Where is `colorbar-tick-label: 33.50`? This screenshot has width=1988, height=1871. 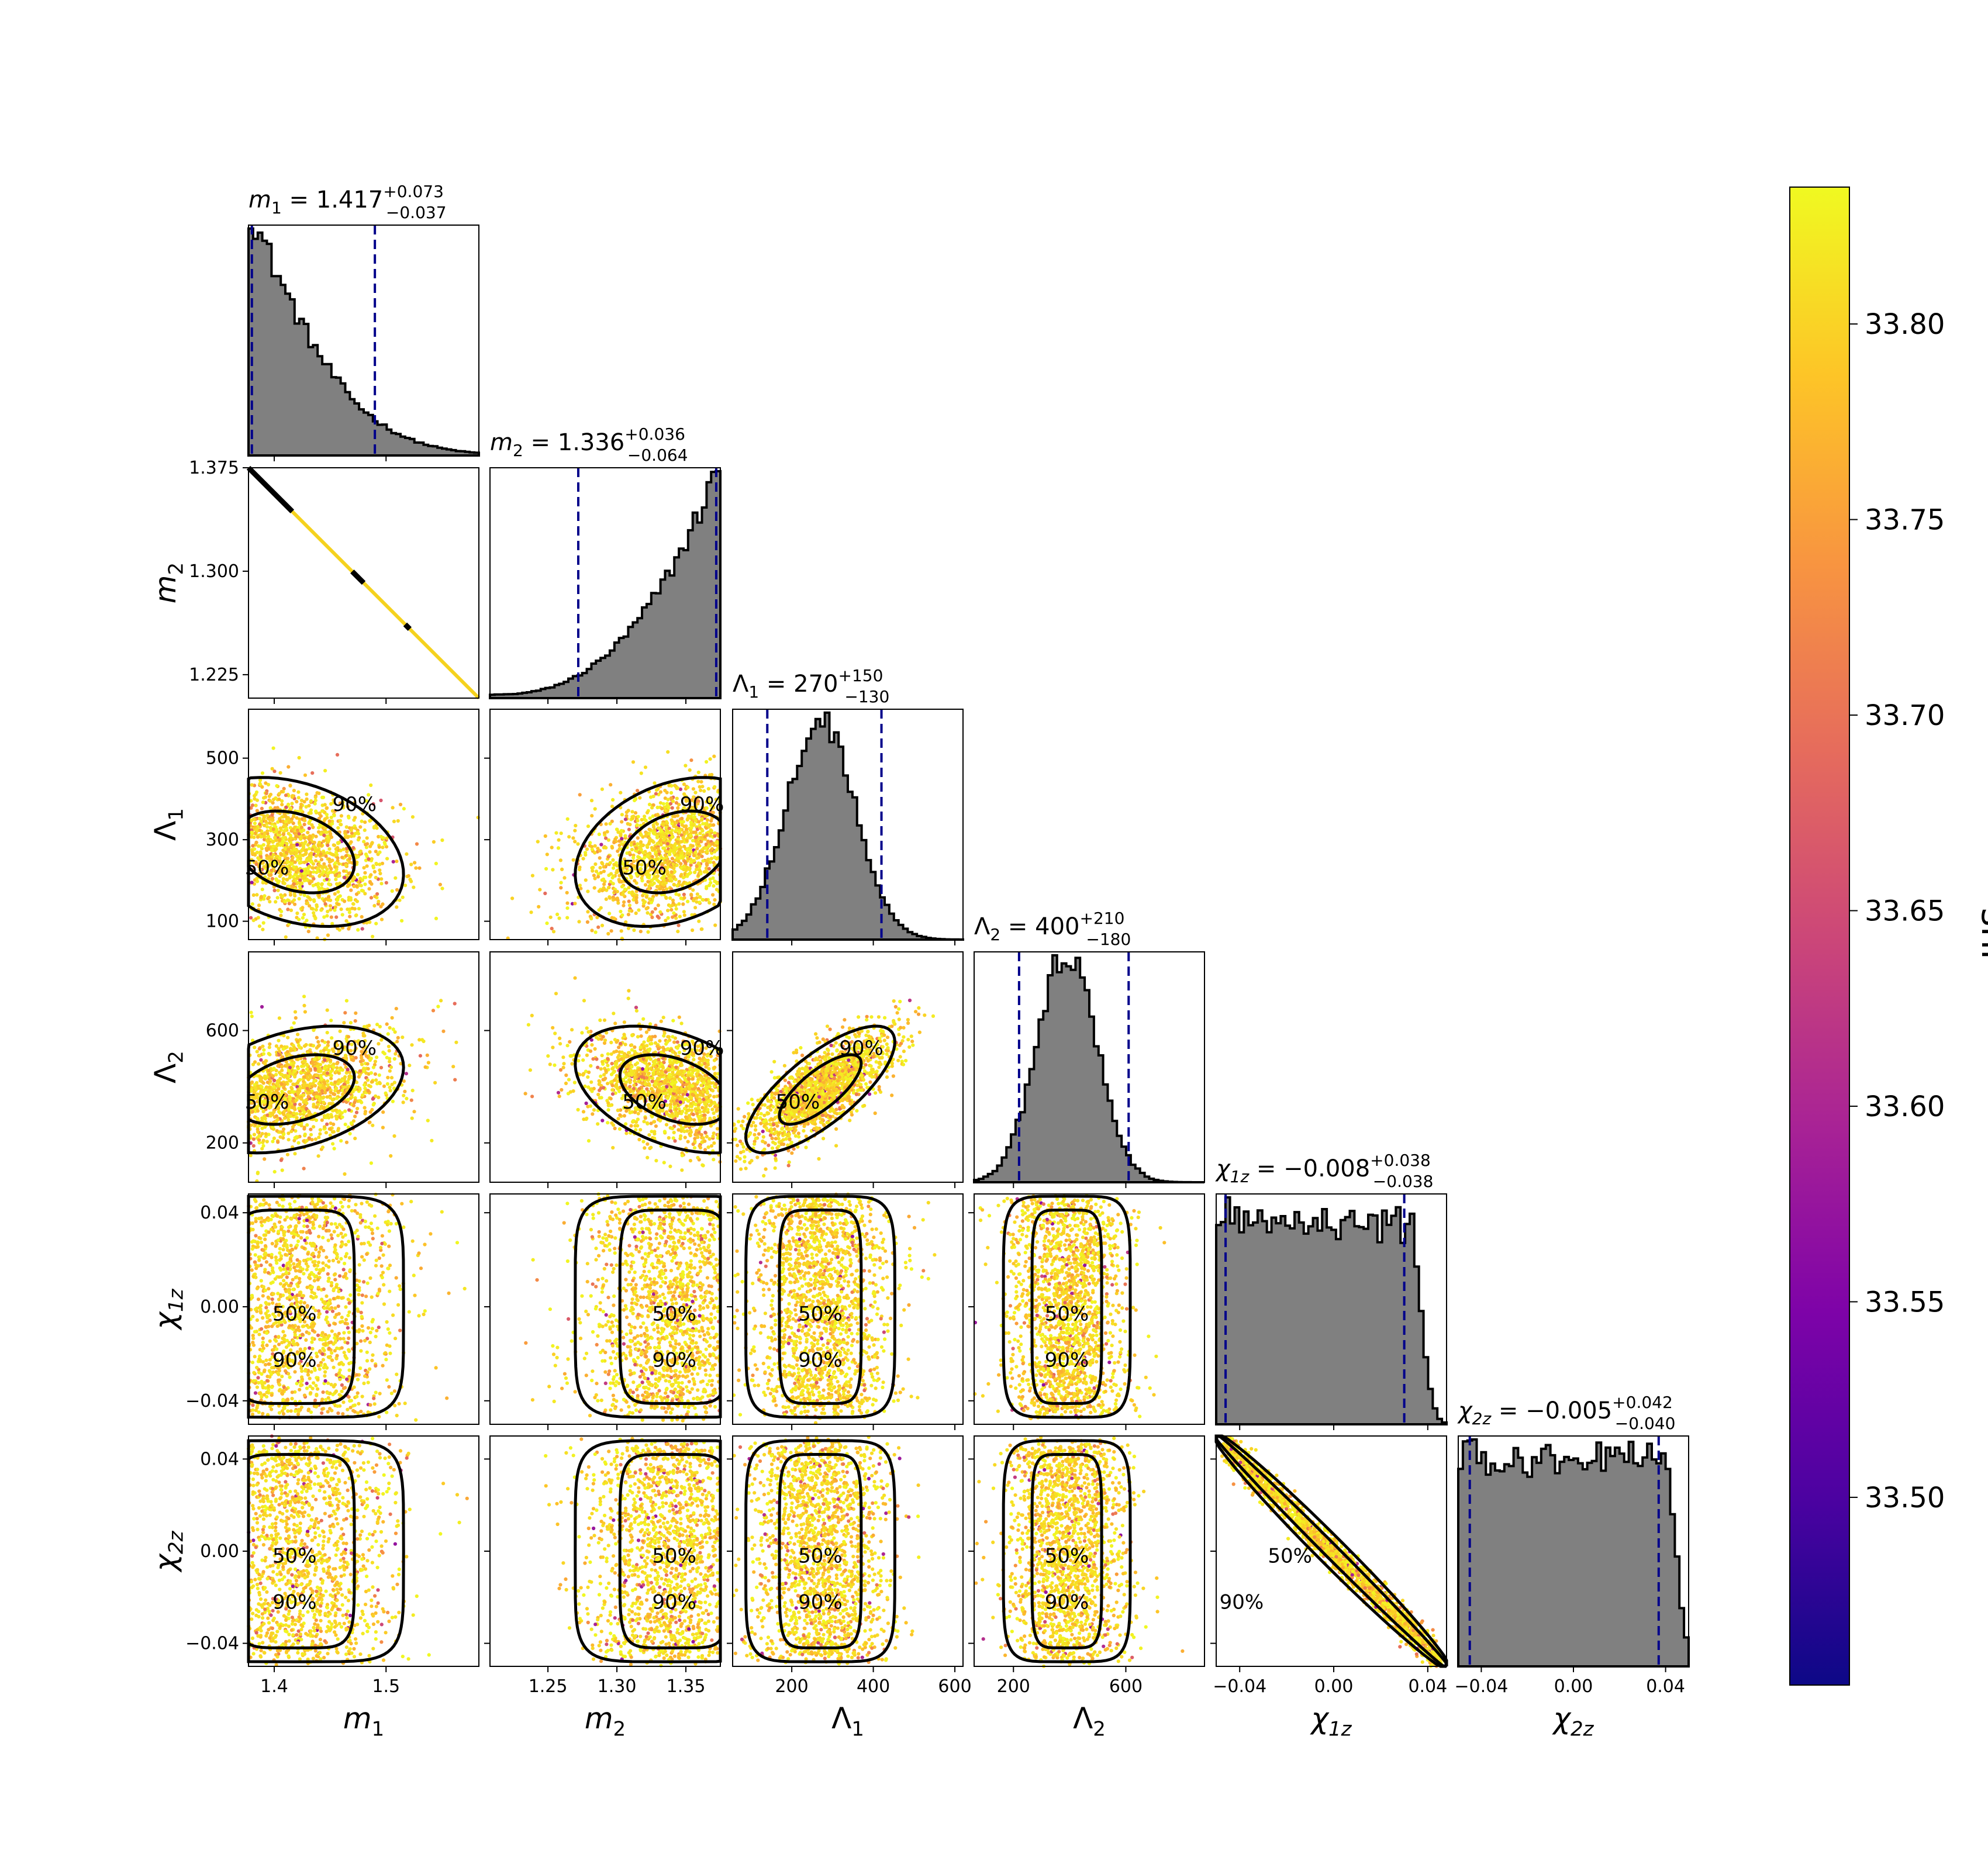 colorbar-tick-label: 33.50 is located at coordinates (1905, 1498).